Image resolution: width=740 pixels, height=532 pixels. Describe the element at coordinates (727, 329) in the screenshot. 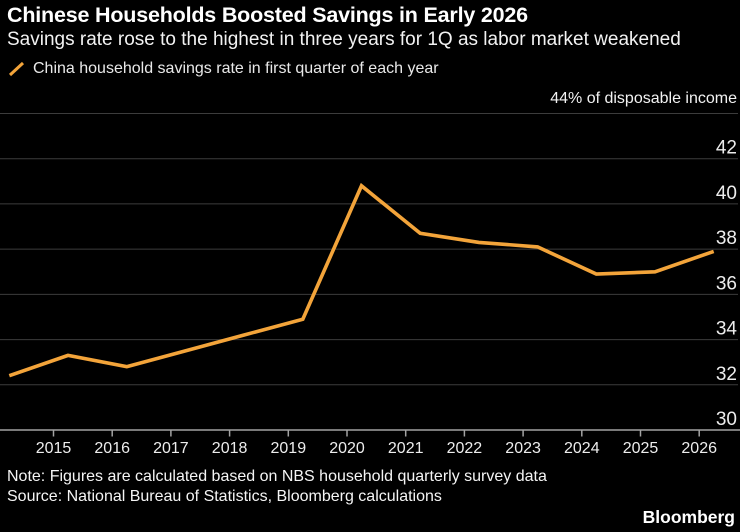

I see `y-axis-label: 34` at that location.